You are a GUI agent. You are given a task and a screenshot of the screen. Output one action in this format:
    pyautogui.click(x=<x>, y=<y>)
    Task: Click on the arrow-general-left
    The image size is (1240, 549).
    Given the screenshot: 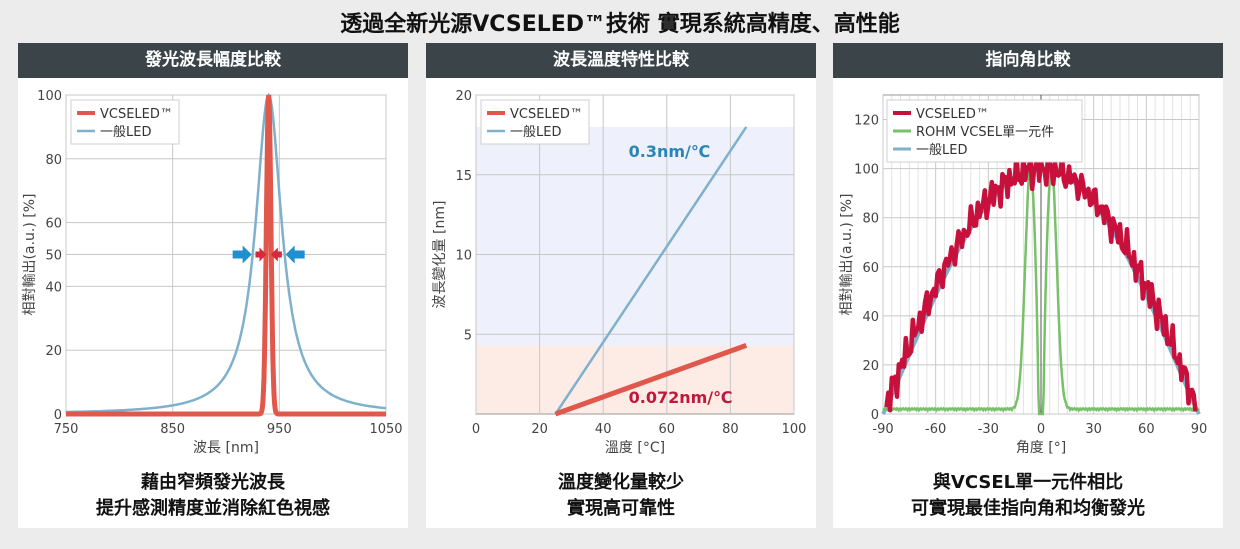 What is the action you would take?
    pyautogui.click(x=242, y=254)
    